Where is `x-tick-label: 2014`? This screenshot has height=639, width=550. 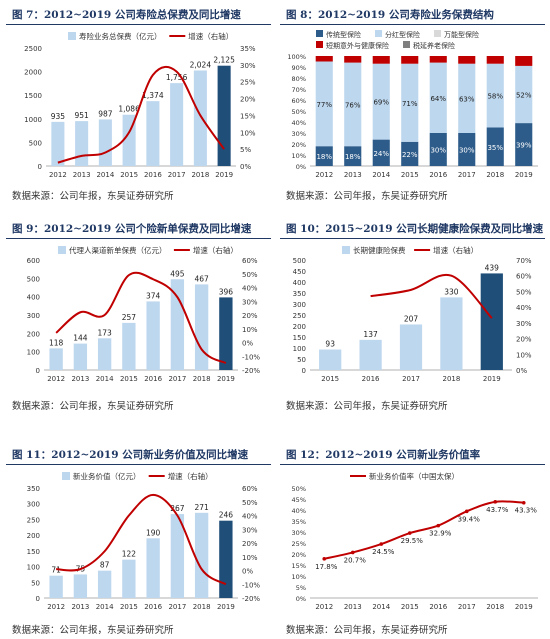
x-tick-label: 2014 is located at coordinates (381, 175).